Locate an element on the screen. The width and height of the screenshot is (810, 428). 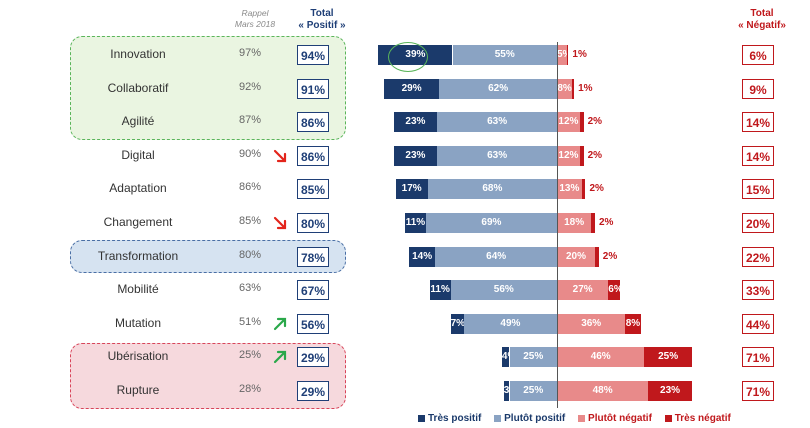
bar-plutot-positif: 55% is located at coordinates (504, 55).